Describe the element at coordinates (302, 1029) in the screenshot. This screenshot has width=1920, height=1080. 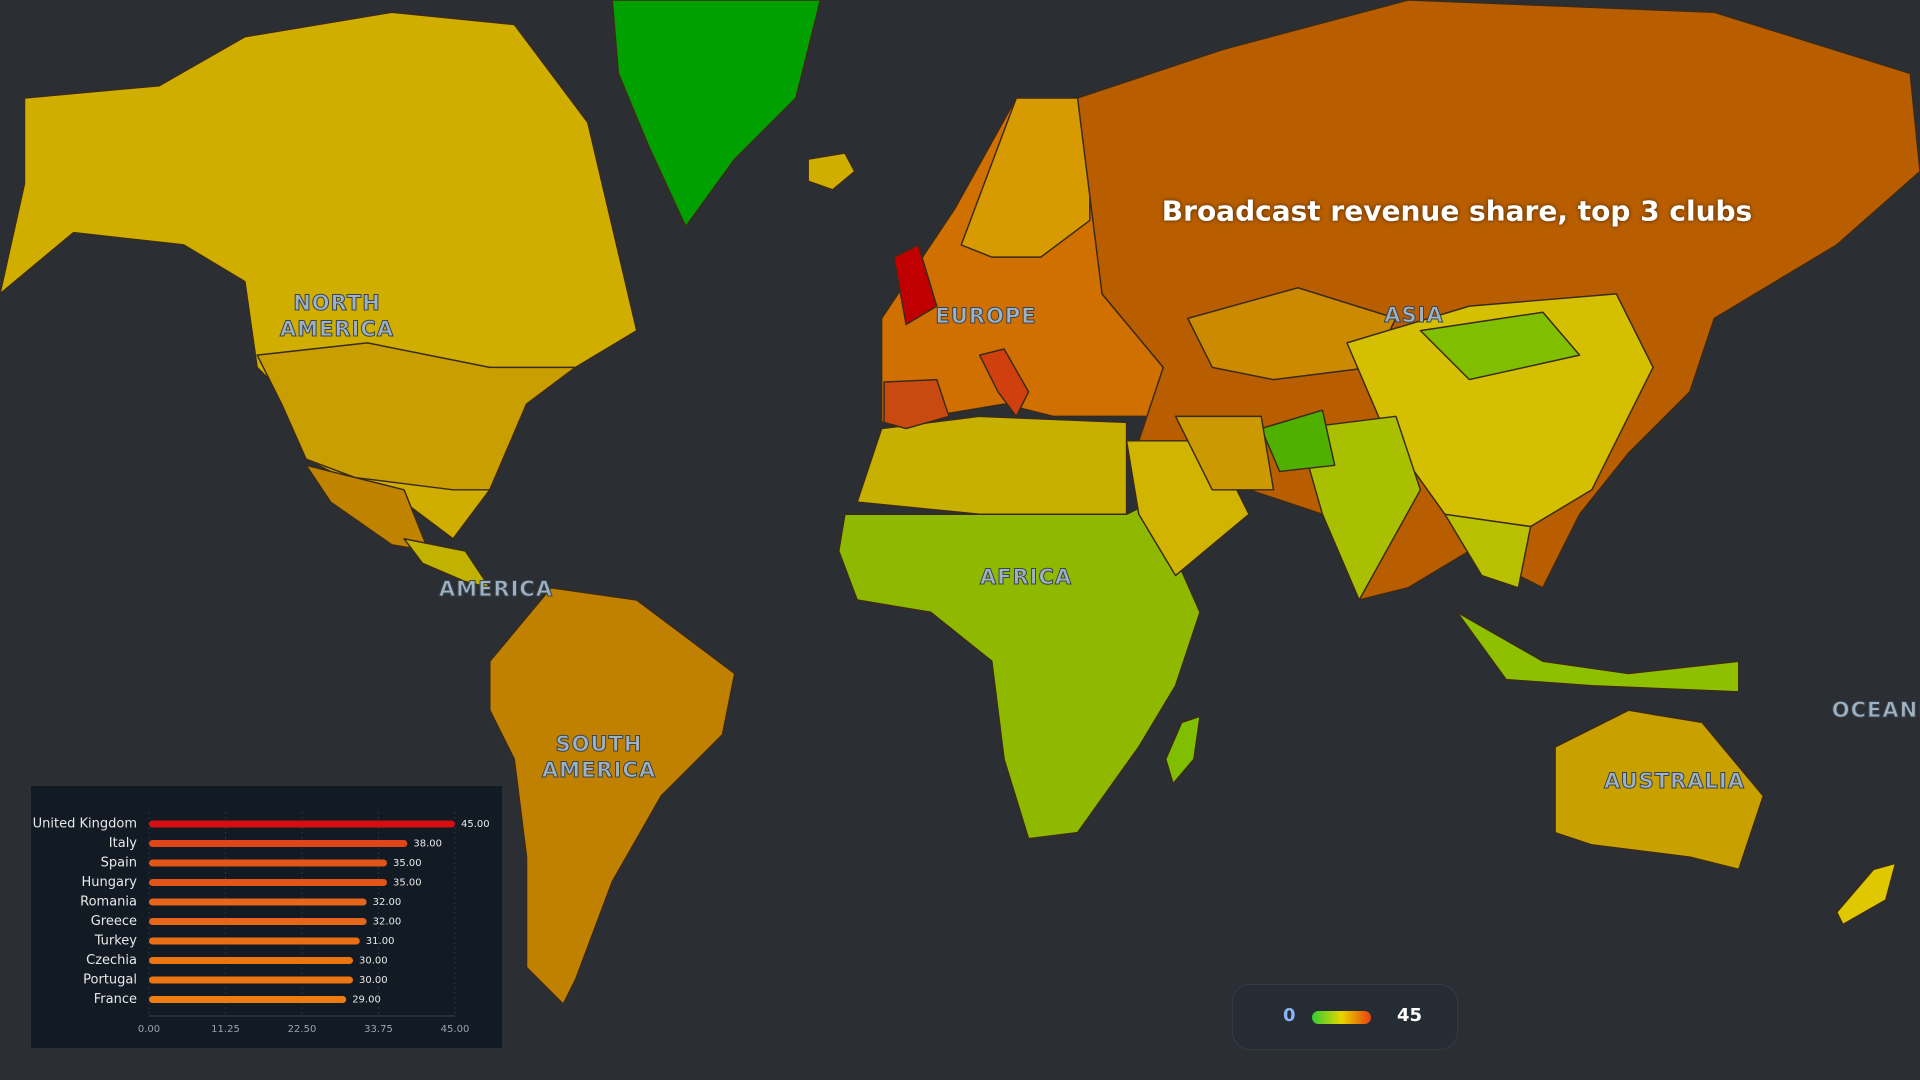
I see `x-tick-label: 22.50` at that location.